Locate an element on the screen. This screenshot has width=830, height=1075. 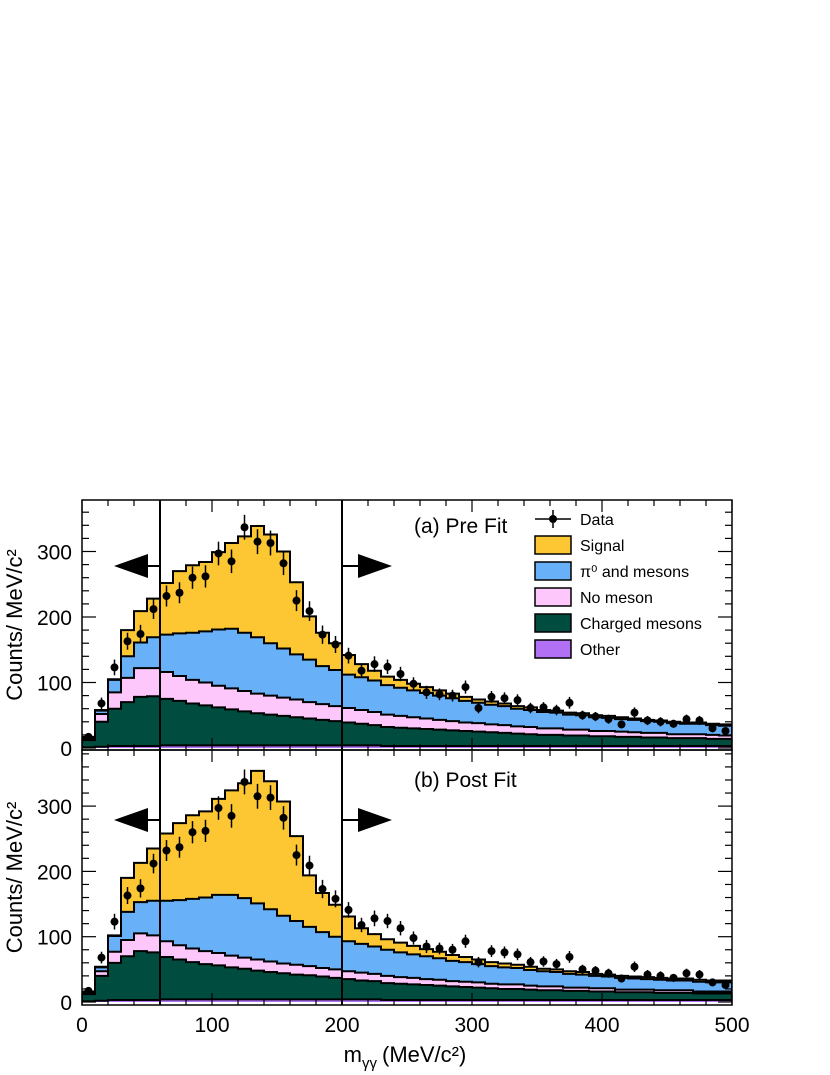
left-arrow-icon is located at coordinates (131, 820).